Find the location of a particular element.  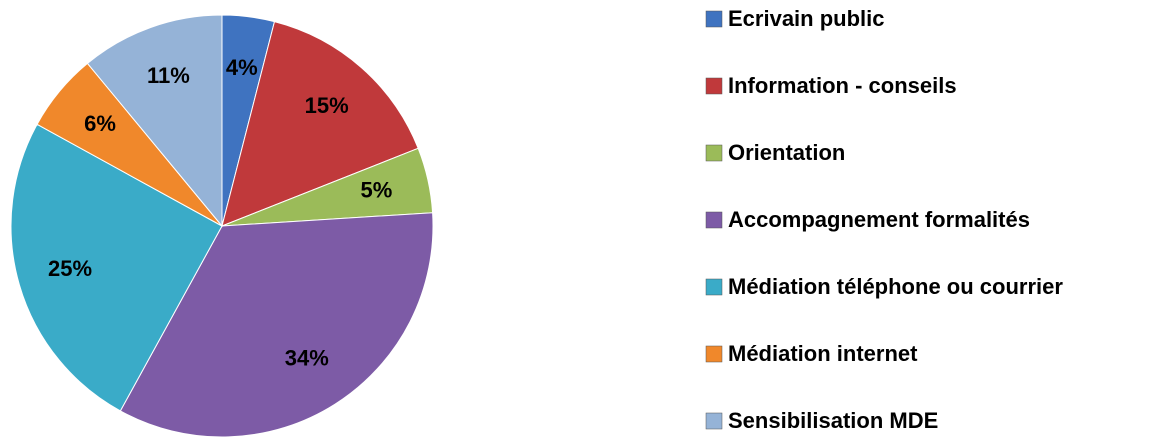

data-label: 34% is located at coordinates (307, 357).